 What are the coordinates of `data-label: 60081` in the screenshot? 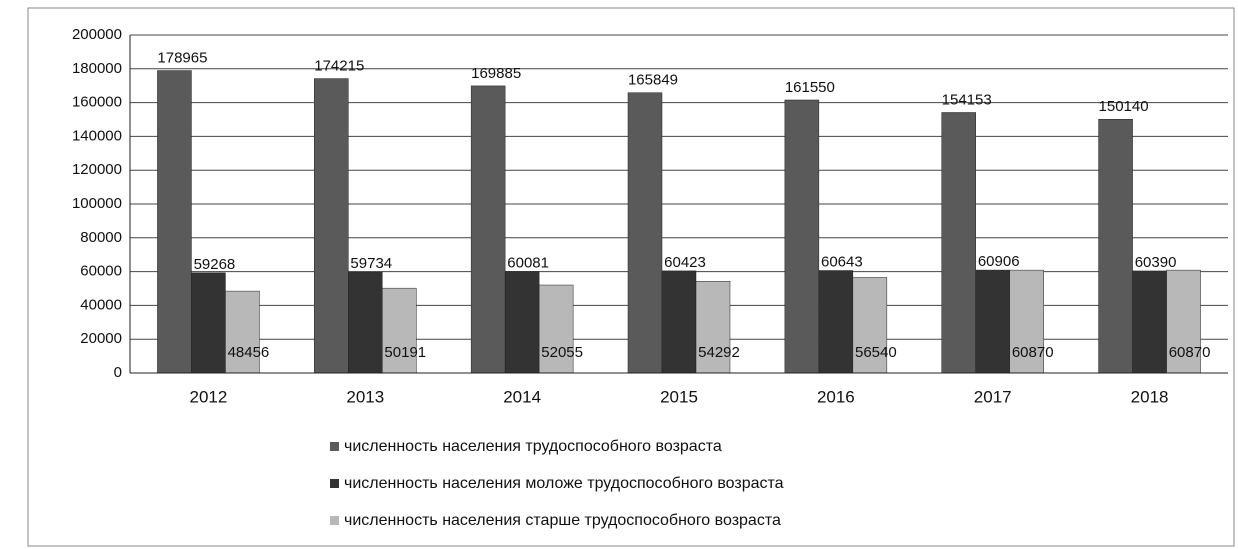 It's located at (528, 262).